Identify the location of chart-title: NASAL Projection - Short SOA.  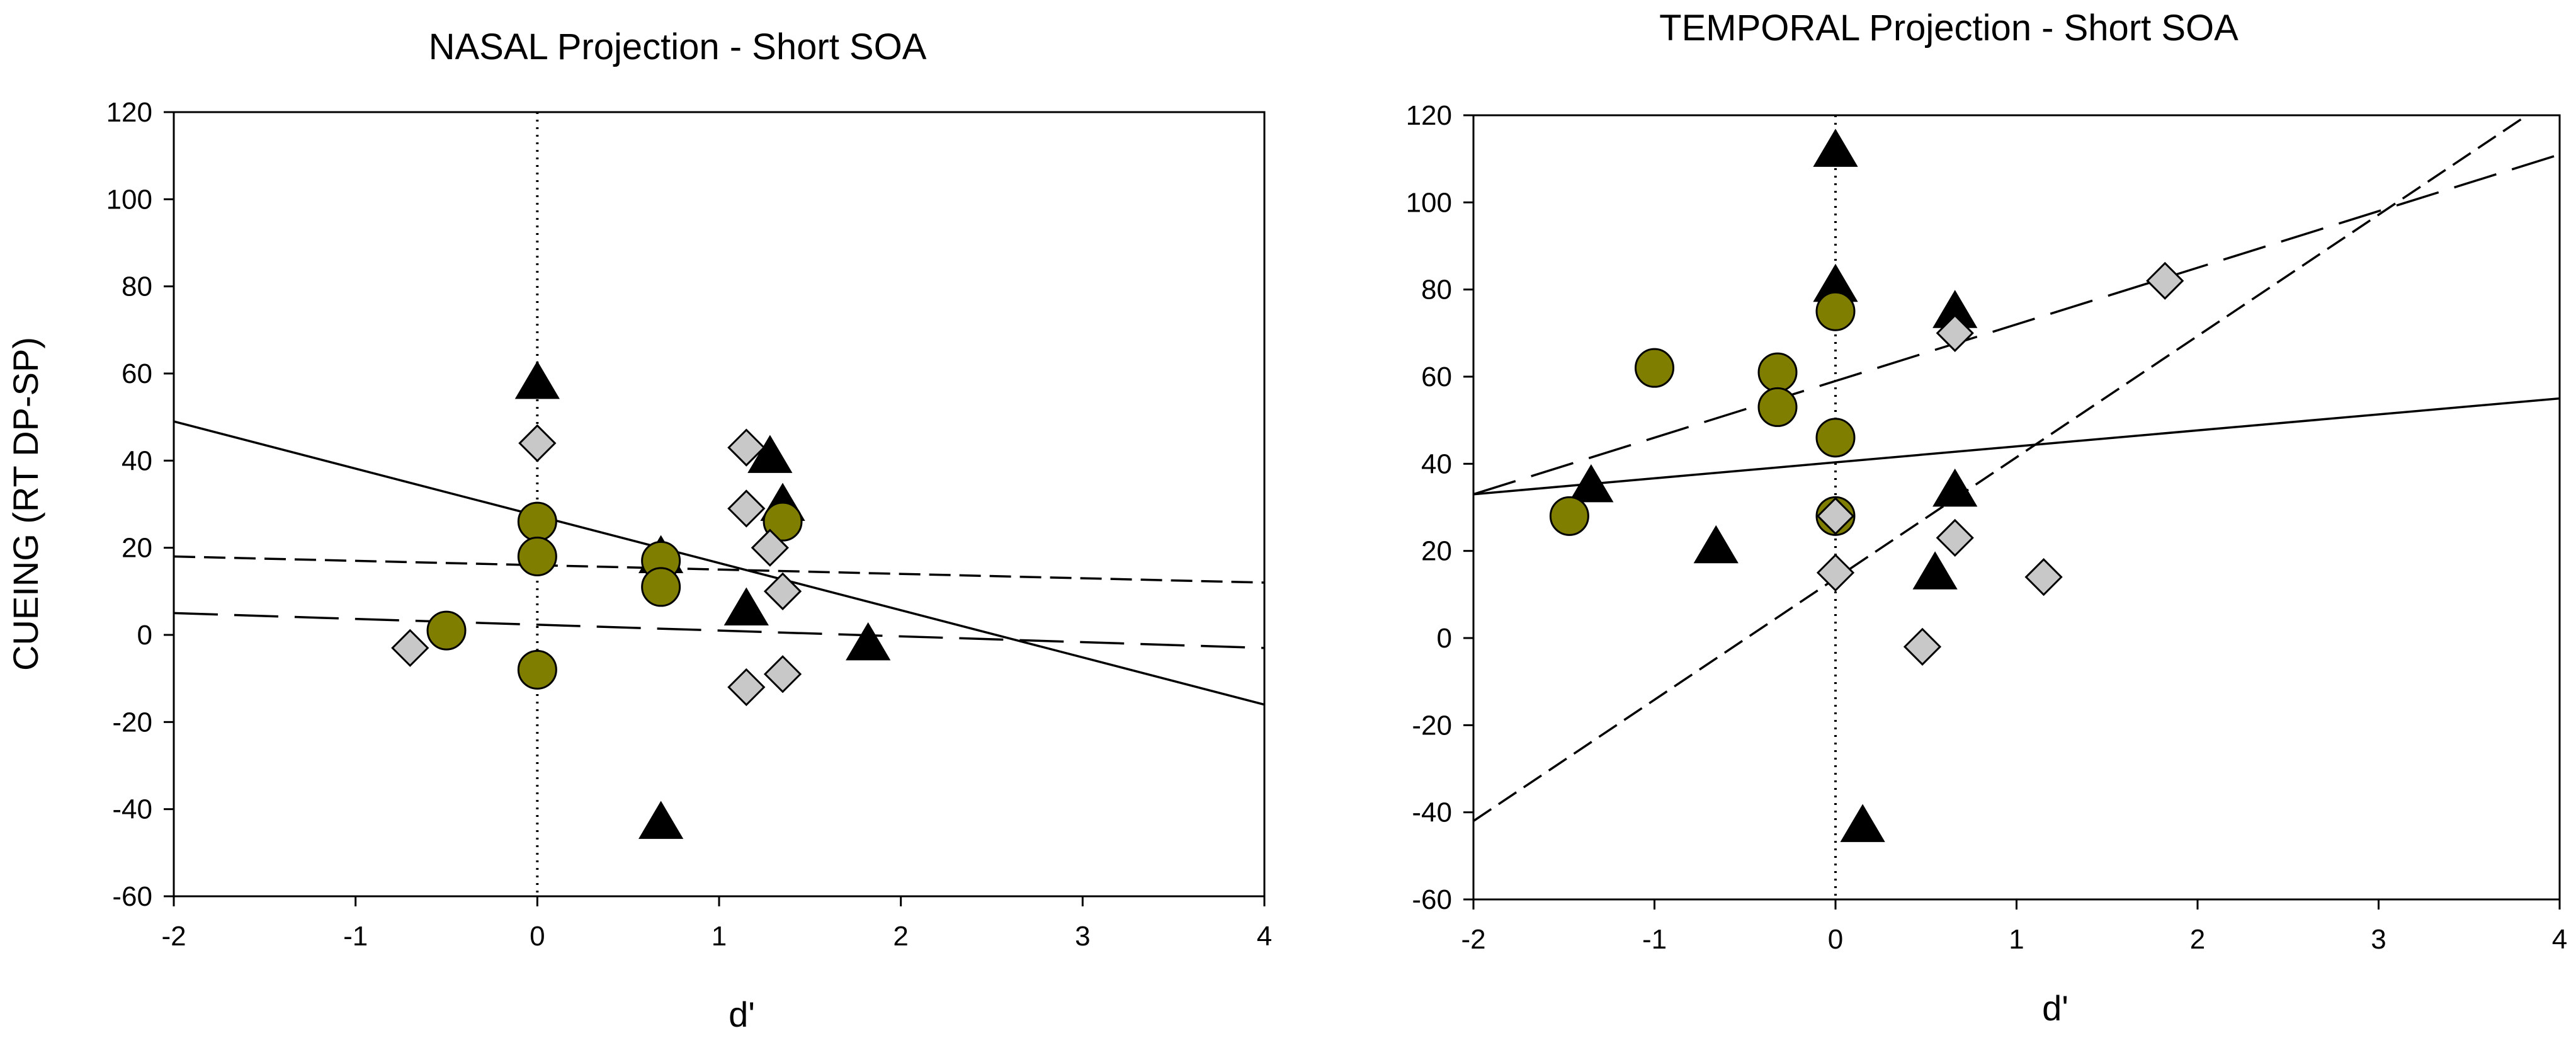
(678, 46).